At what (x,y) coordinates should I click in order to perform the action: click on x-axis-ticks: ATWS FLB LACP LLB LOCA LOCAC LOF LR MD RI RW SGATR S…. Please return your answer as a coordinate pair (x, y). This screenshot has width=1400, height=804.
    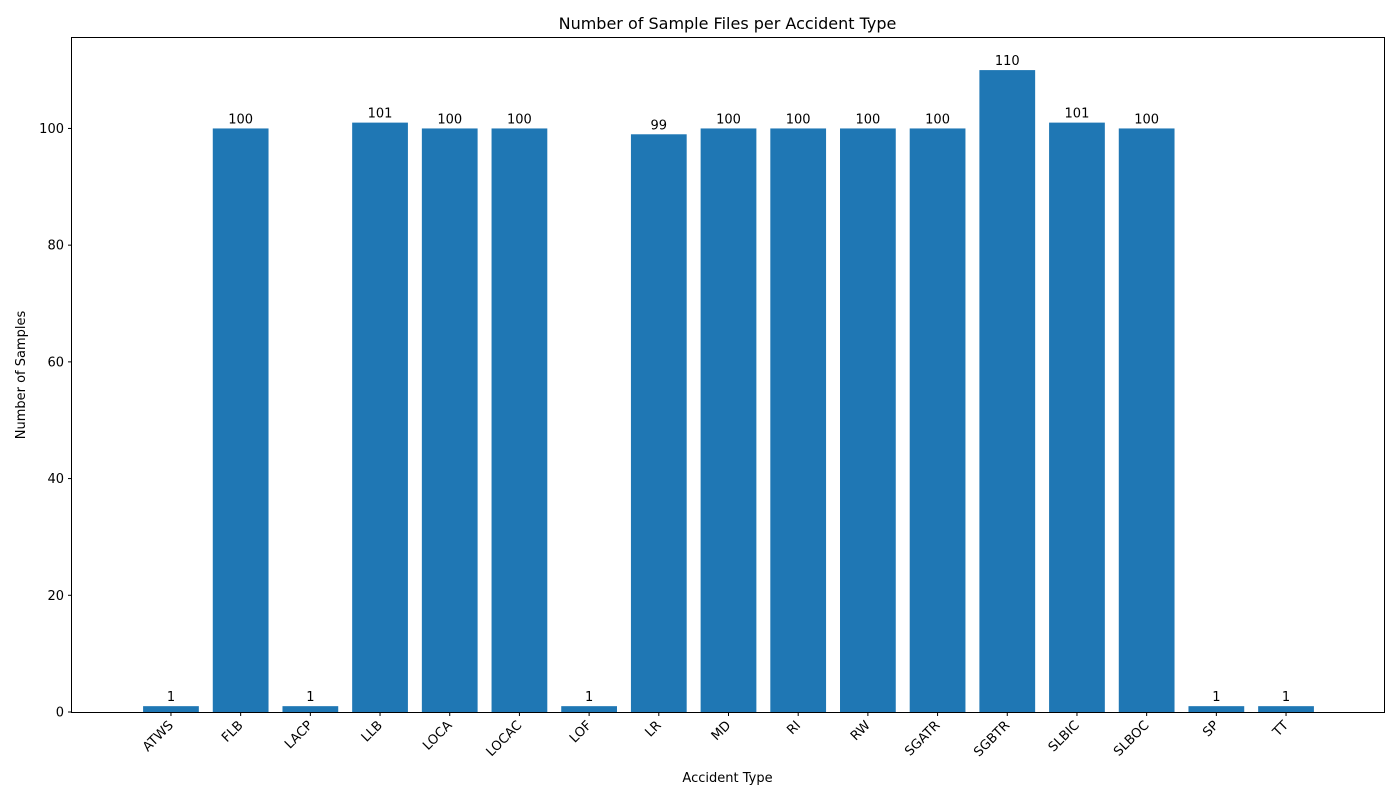
    Looking at the image, I should click on (716, 736).